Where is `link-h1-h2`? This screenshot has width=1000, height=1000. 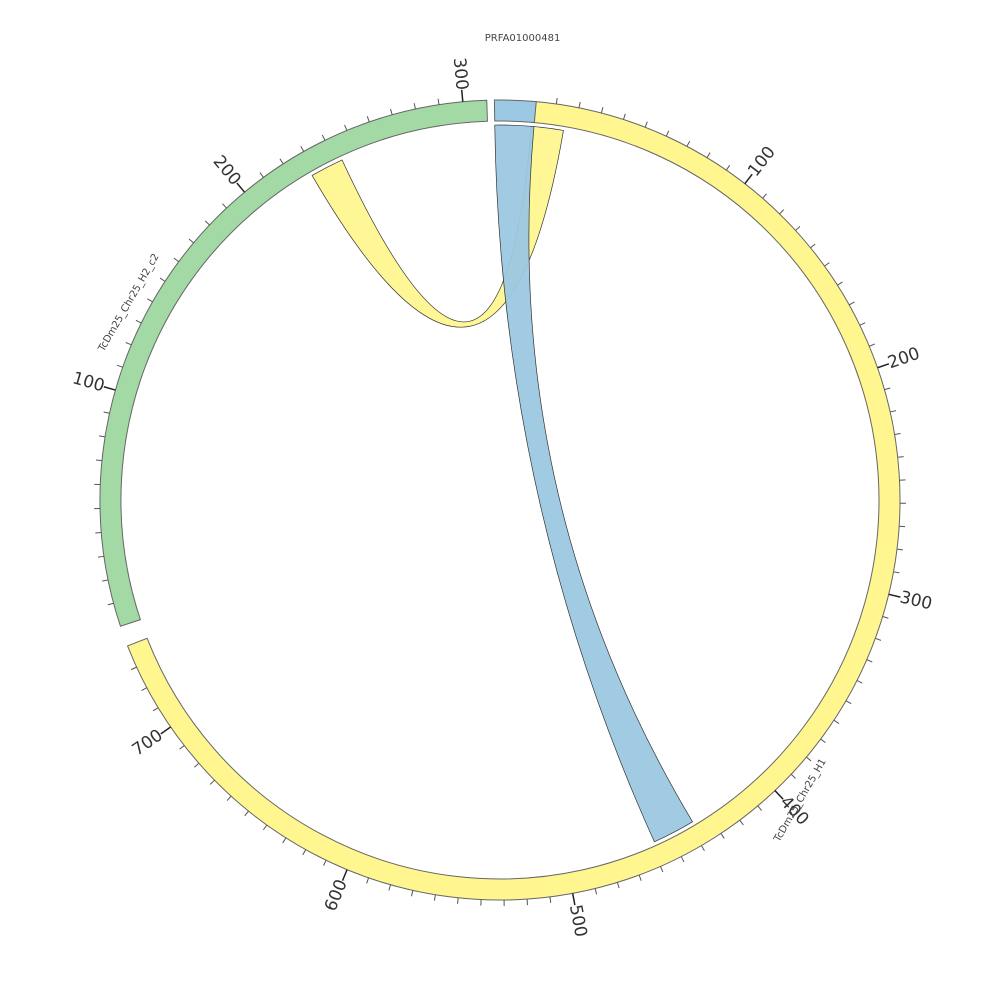 link-h1-h2 is located at coordinates (437, 226).